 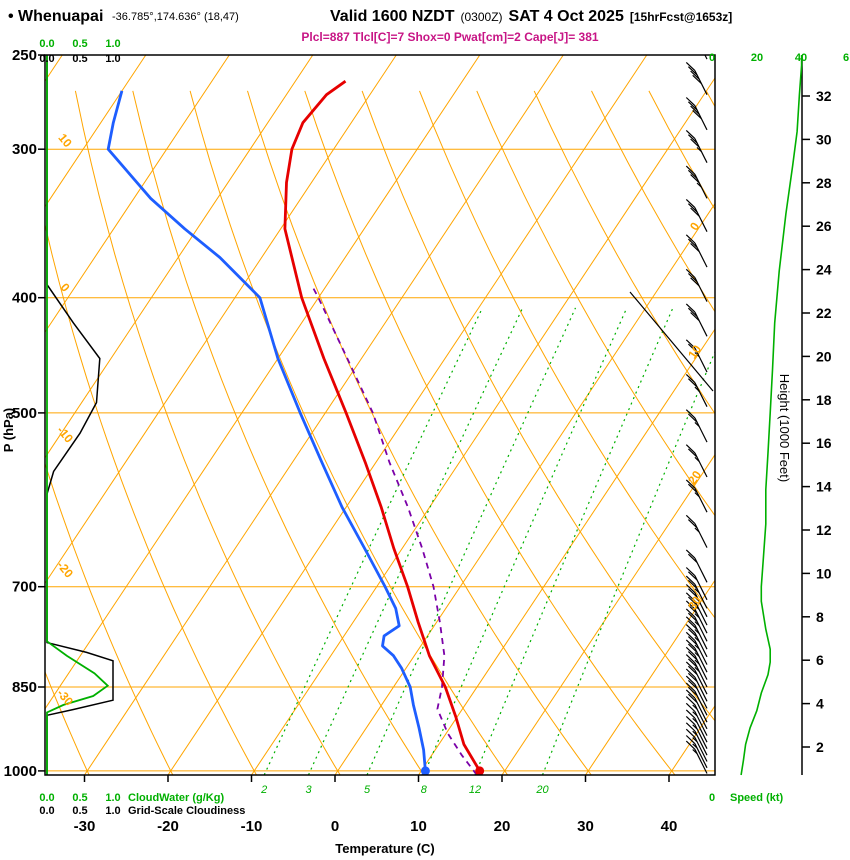 I want to click on isotherm-line, so click(x=179, y=257).